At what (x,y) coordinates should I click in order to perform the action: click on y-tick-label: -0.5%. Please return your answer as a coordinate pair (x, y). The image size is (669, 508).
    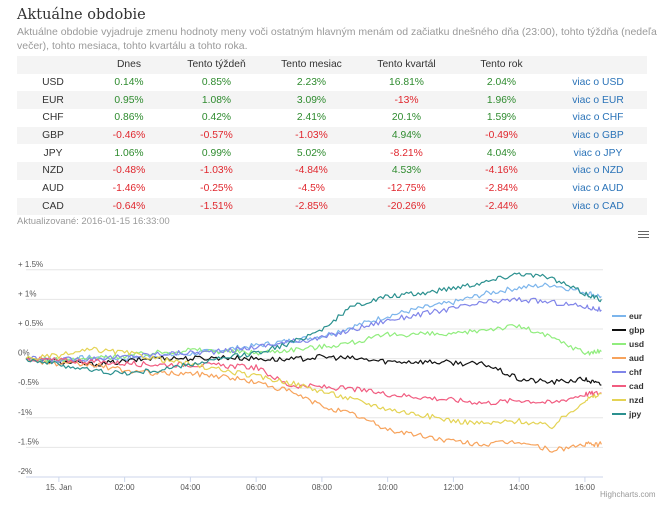
    Looking at the image, I should click on (28, 382).